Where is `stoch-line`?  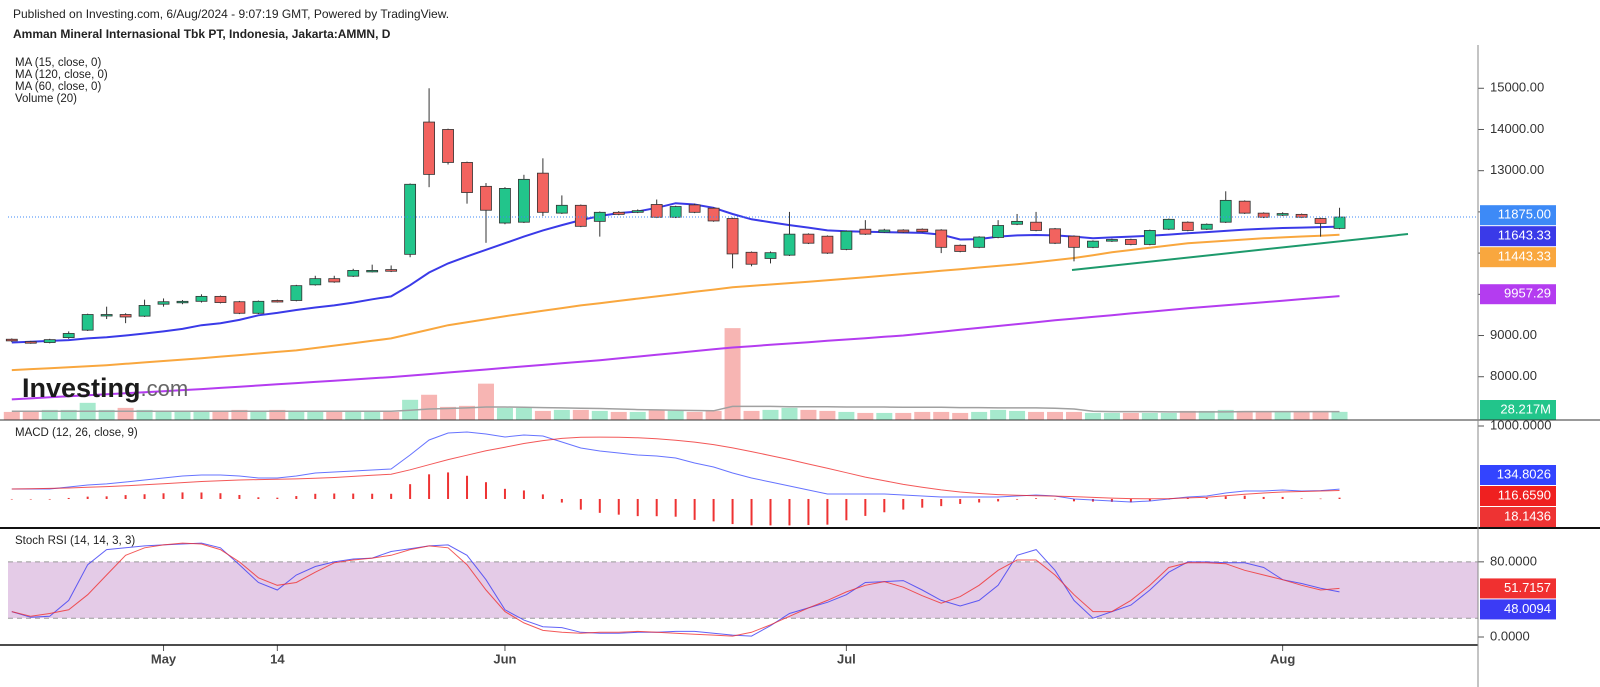
stoch-line is located at coordinates (675, 589).